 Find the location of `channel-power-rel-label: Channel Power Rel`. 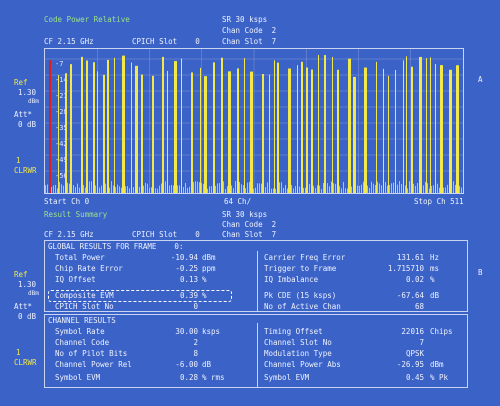

channel-power-rel-label: Channel Power Rel is located at coordinates (93, 364).